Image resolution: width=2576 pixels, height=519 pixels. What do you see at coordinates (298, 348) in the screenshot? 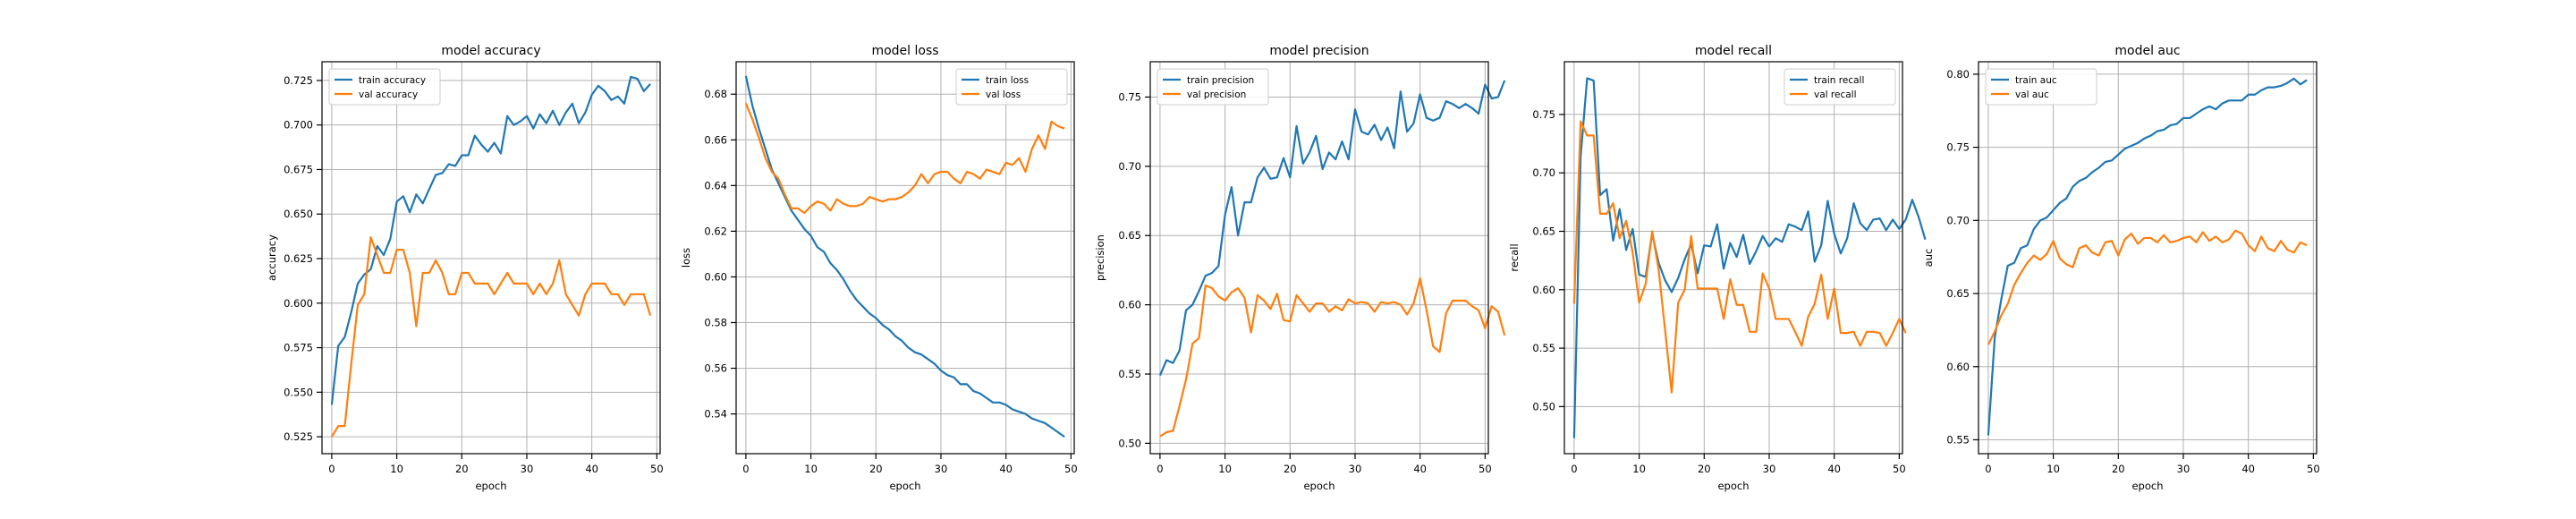
I see `y-tick-label: 0.575` at bounding box center [298, 348].